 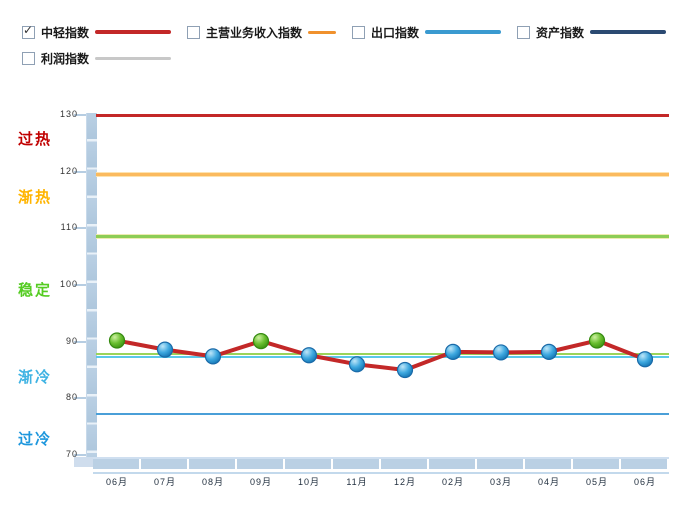 I want to click on zone-label-过热: 过热, so click(x=35, y=139).